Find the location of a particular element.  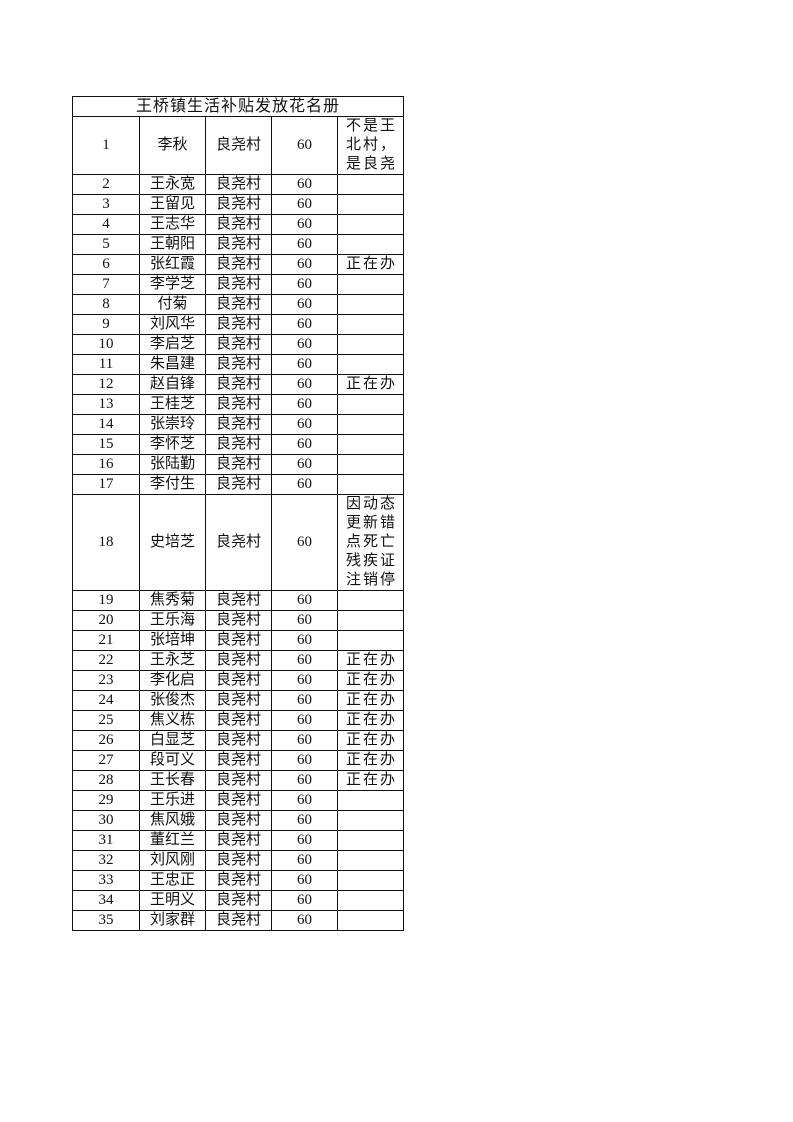

table-row: 1 李秋 良尧村 60 不是王北村，是良尧 is located at coordinates (238, 145).